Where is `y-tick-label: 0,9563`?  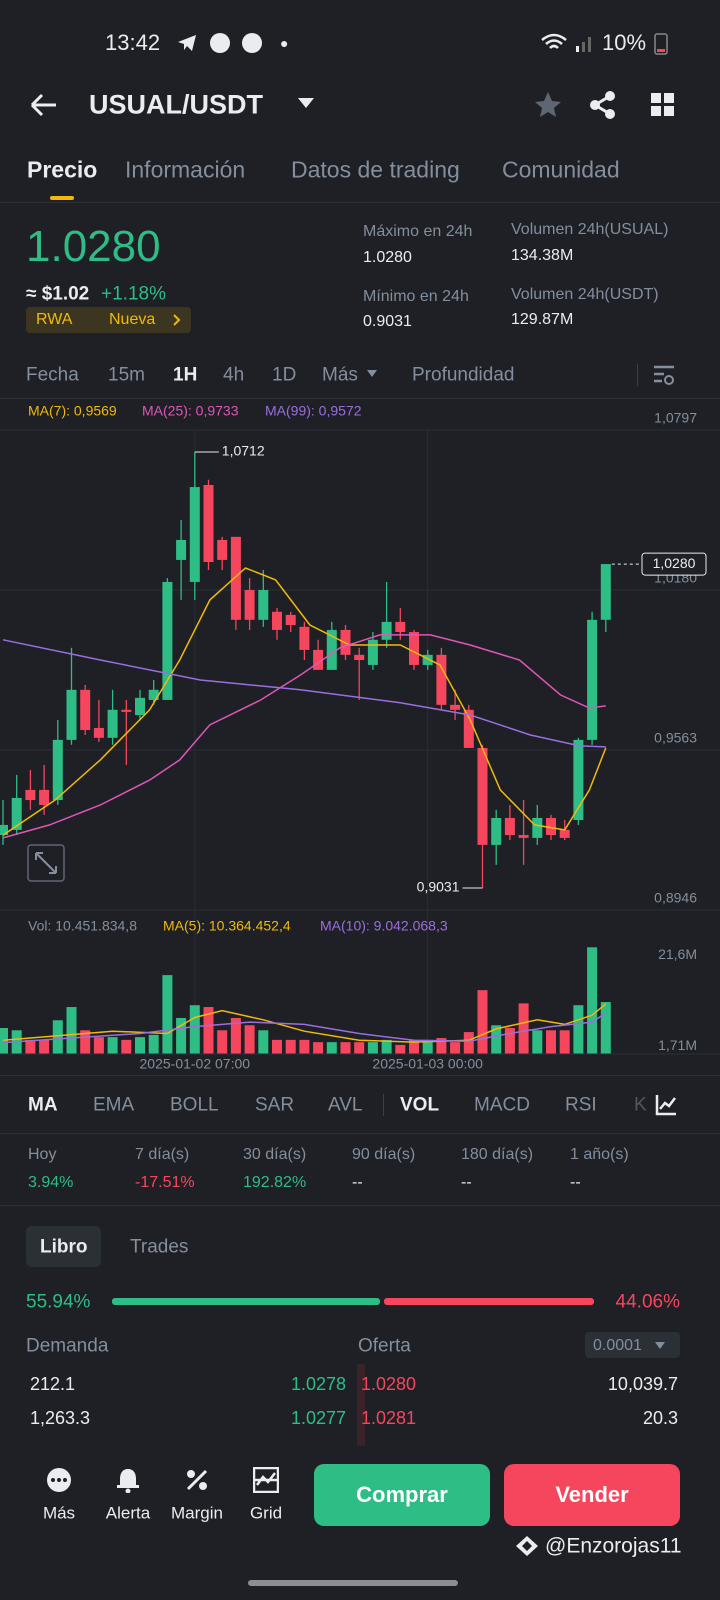 y-tick-label: 0,9563 is located at coordinates (675, 738).